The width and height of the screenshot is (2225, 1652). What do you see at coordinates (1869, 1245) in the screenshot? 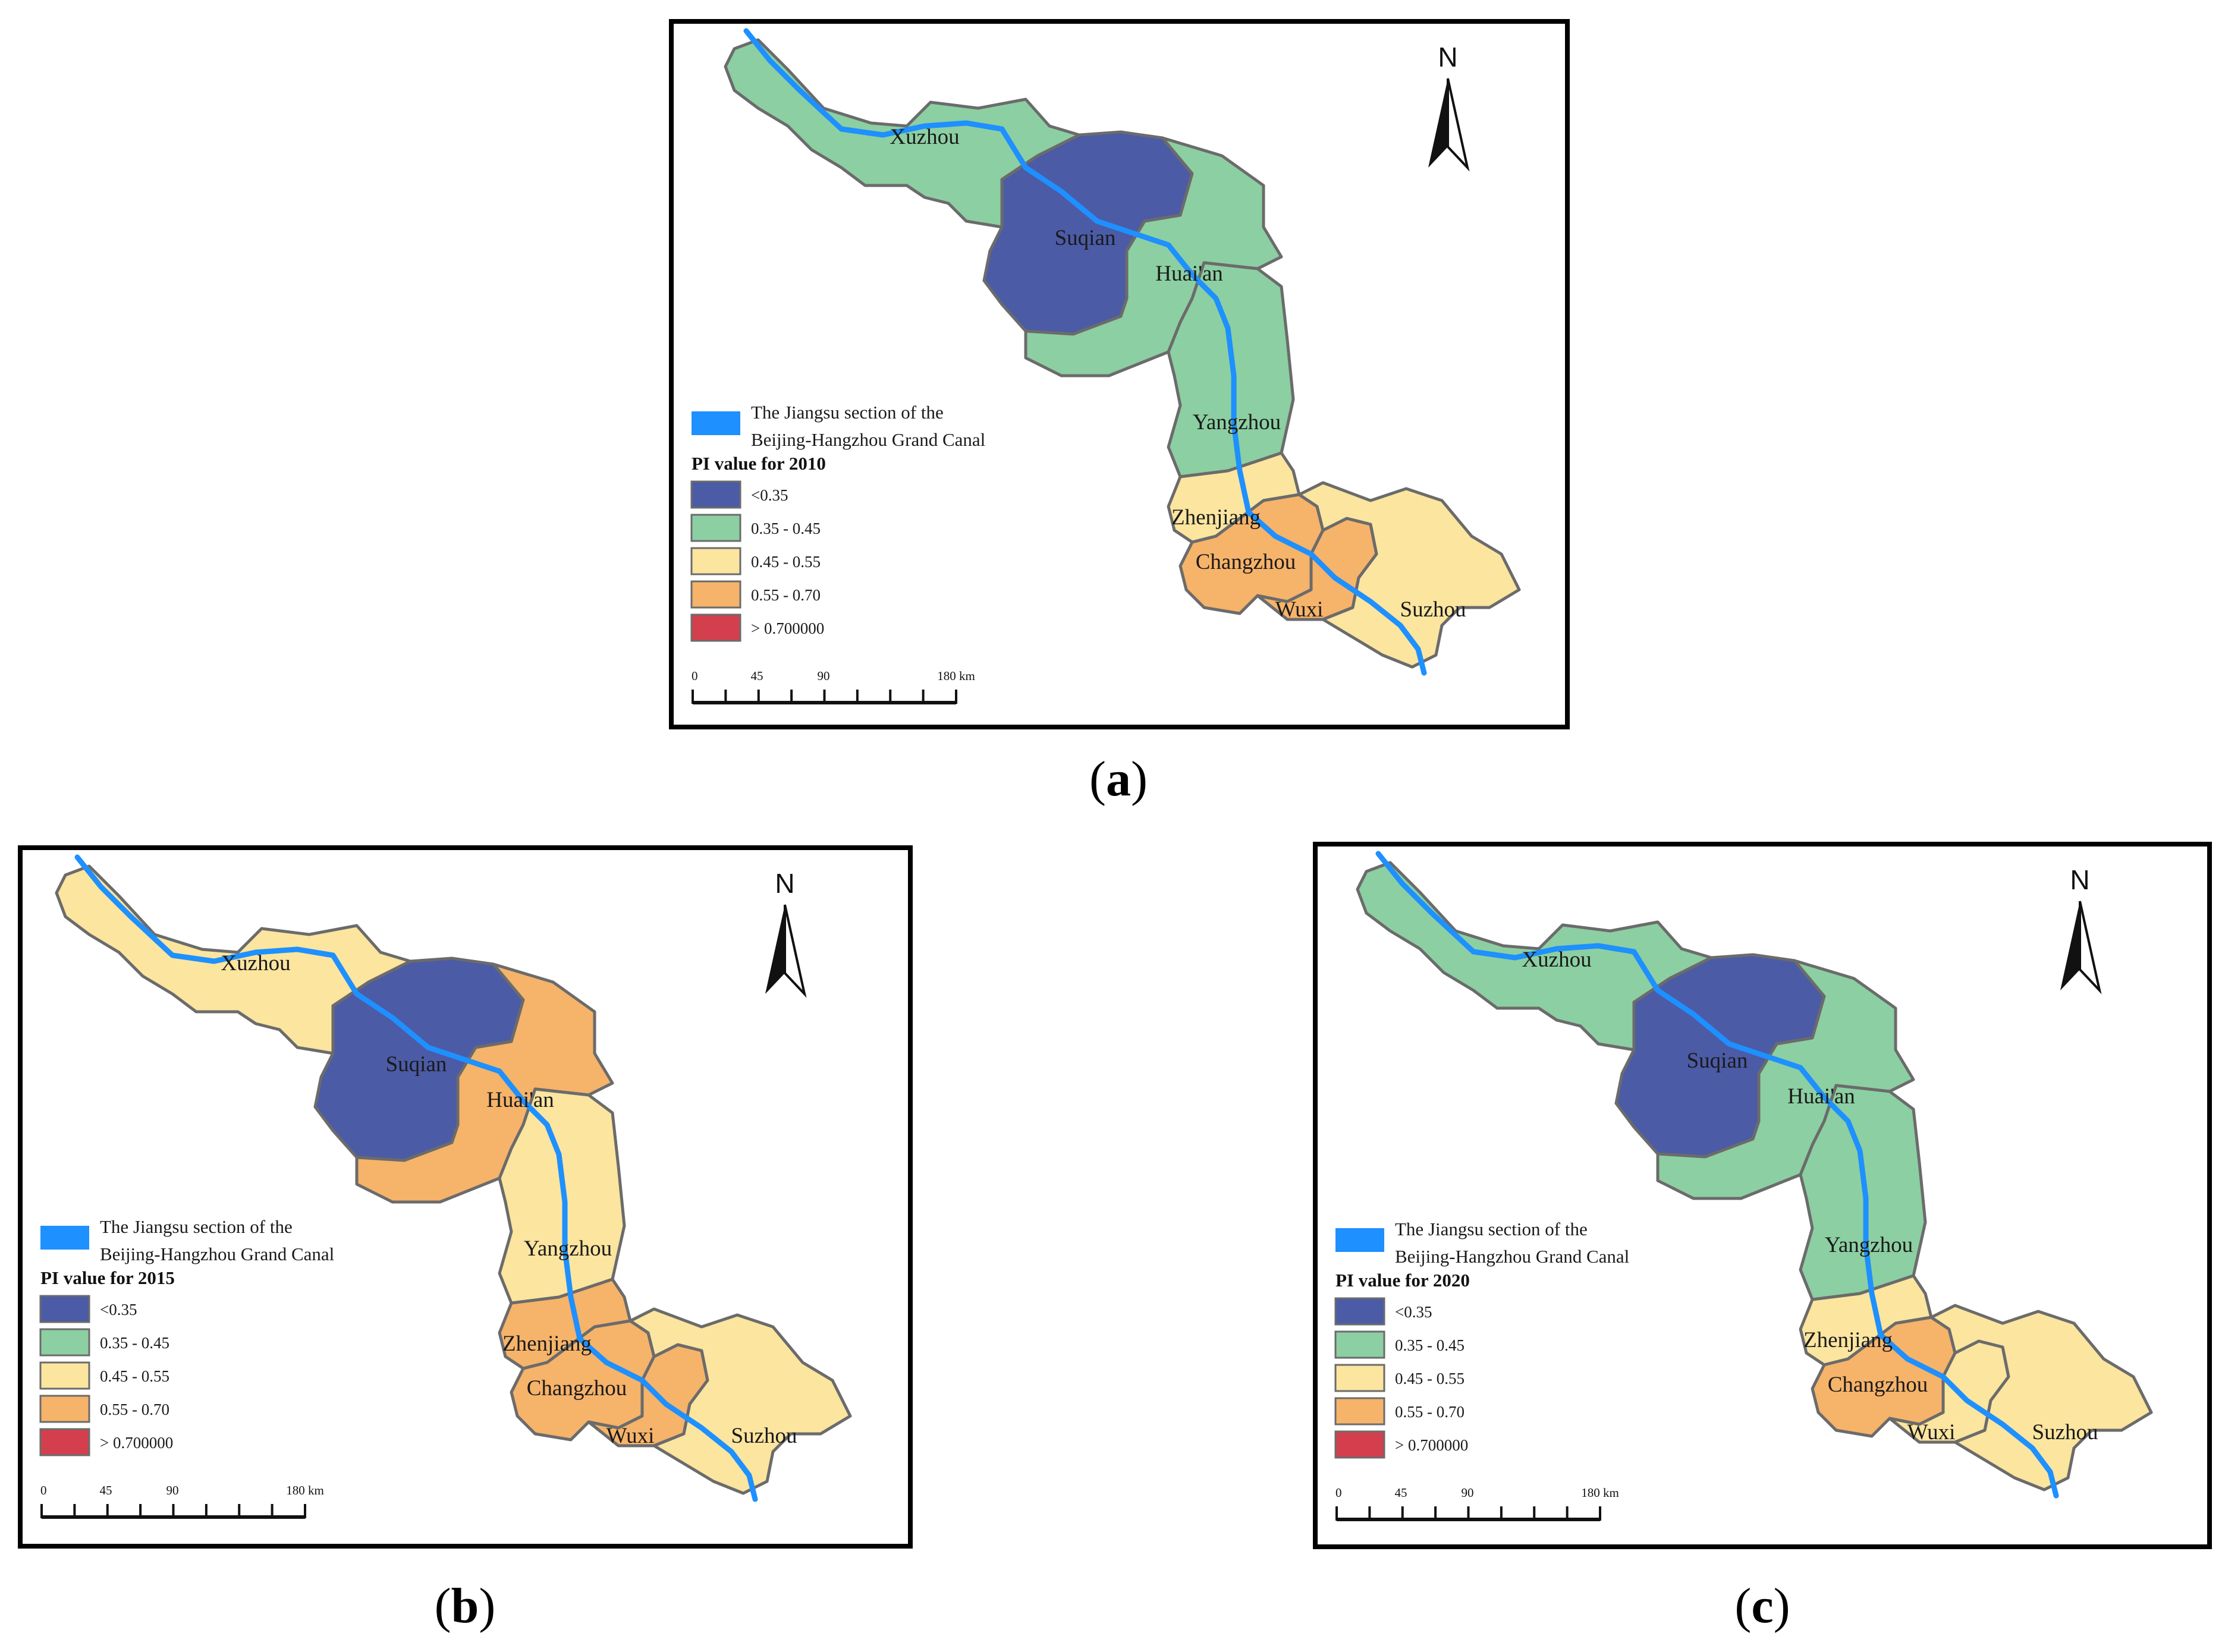
I see `city-label-yangzhou: Yangzhou` at bounding box center [1869, 1245].